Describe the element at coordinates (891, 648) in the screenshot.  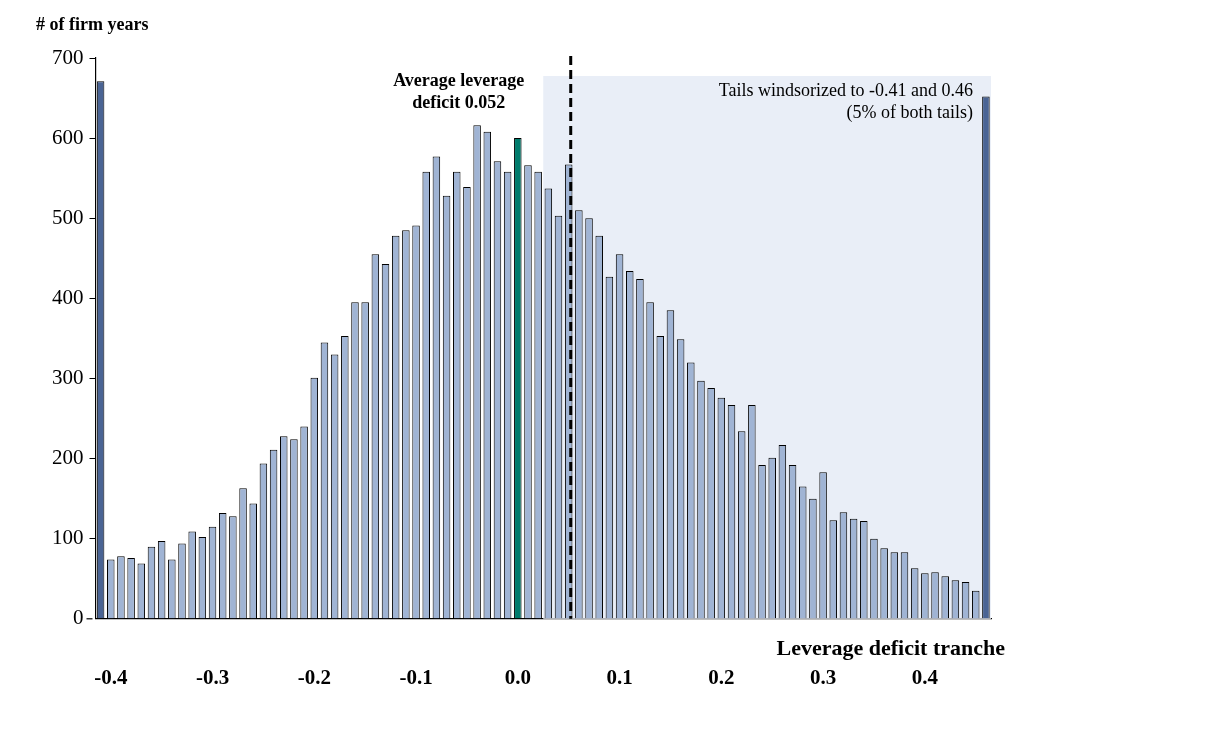
I see `x-axis-title: Leverage deficit tranche` at that location.